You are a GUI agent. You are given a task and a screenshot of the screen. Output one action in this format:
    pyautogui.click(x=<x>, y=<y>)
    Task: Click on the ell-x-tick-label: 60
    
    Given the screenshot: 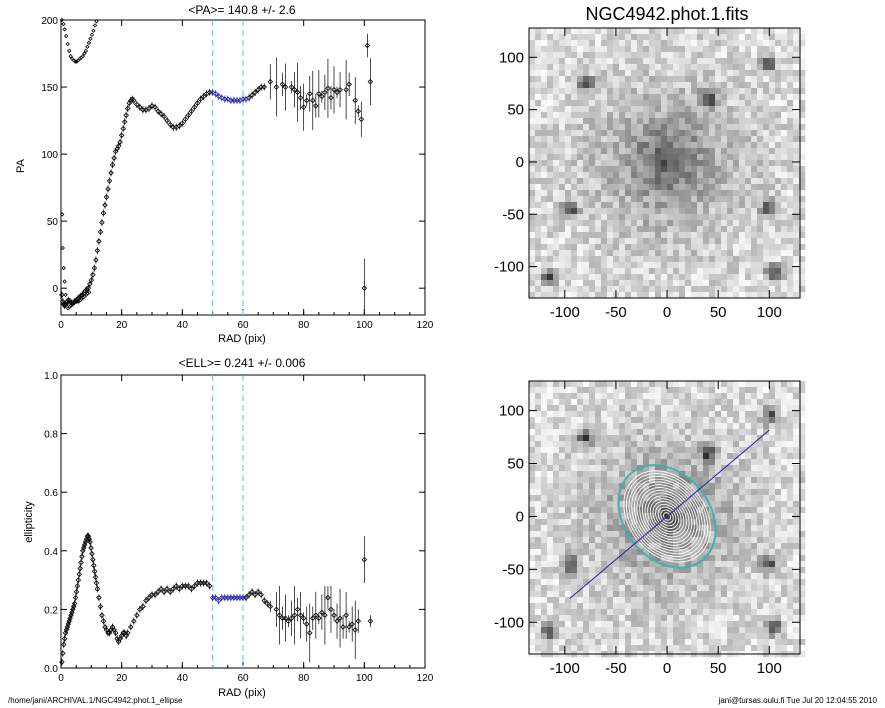 What is the action you would take?
    pyautogui.click(x=243, y=678)
    